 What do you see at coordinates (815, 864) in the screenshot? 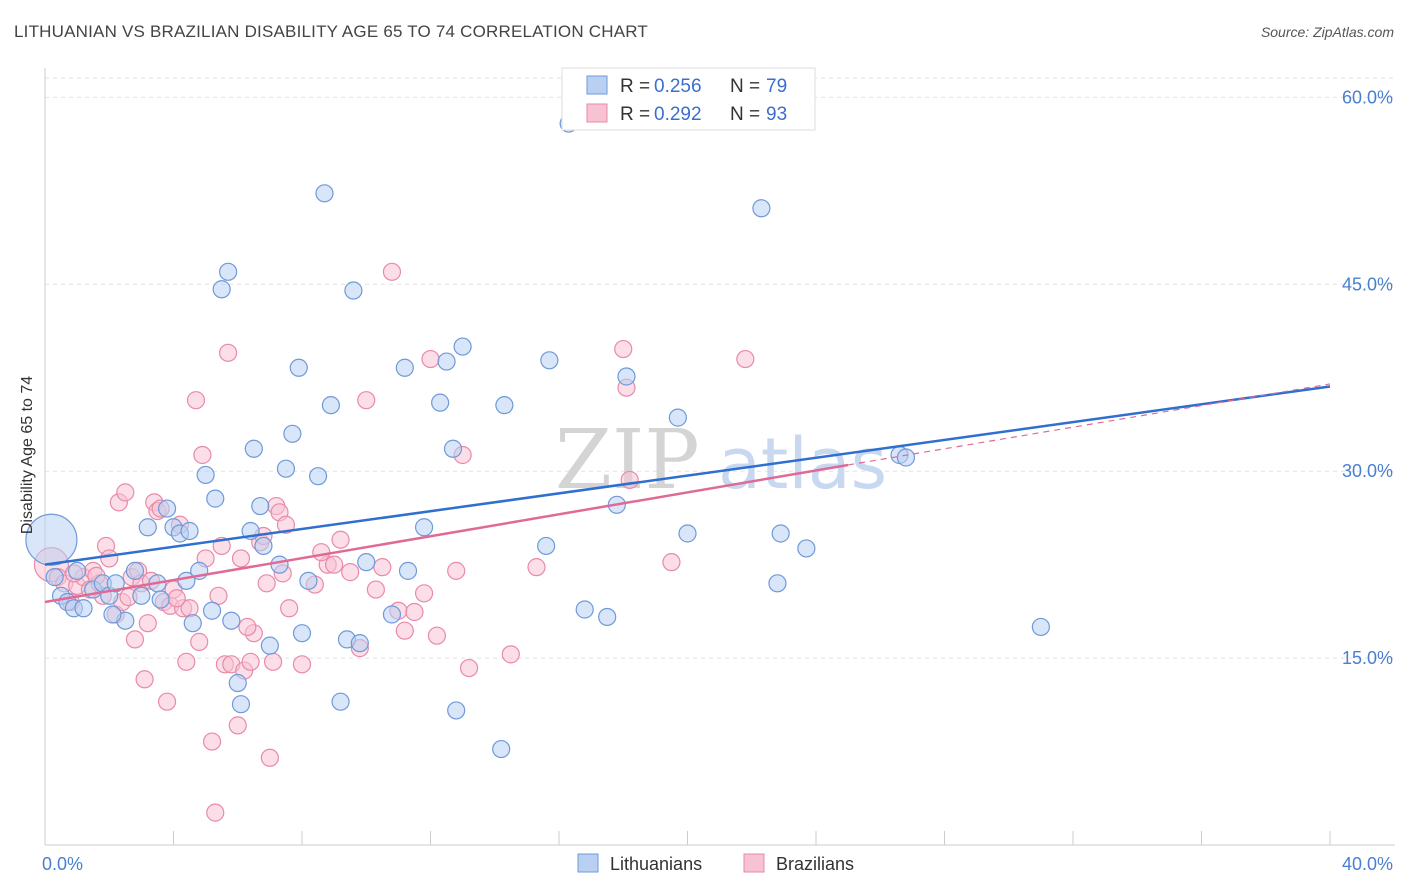
I see `legend-bottom-label-brazilians: Brazilians` at bounding box center [815, 864].